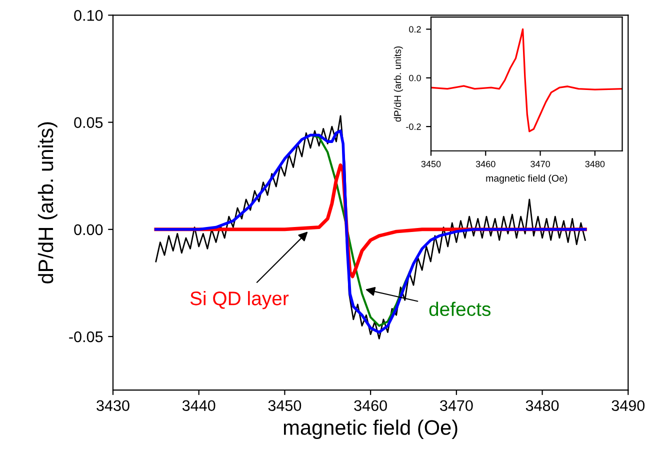 The height and width of the screenshot is (460, 655). Describe the element at coordinates (413, 127) in the screenshot. I see `y-tick-label: -0.2` at that location.